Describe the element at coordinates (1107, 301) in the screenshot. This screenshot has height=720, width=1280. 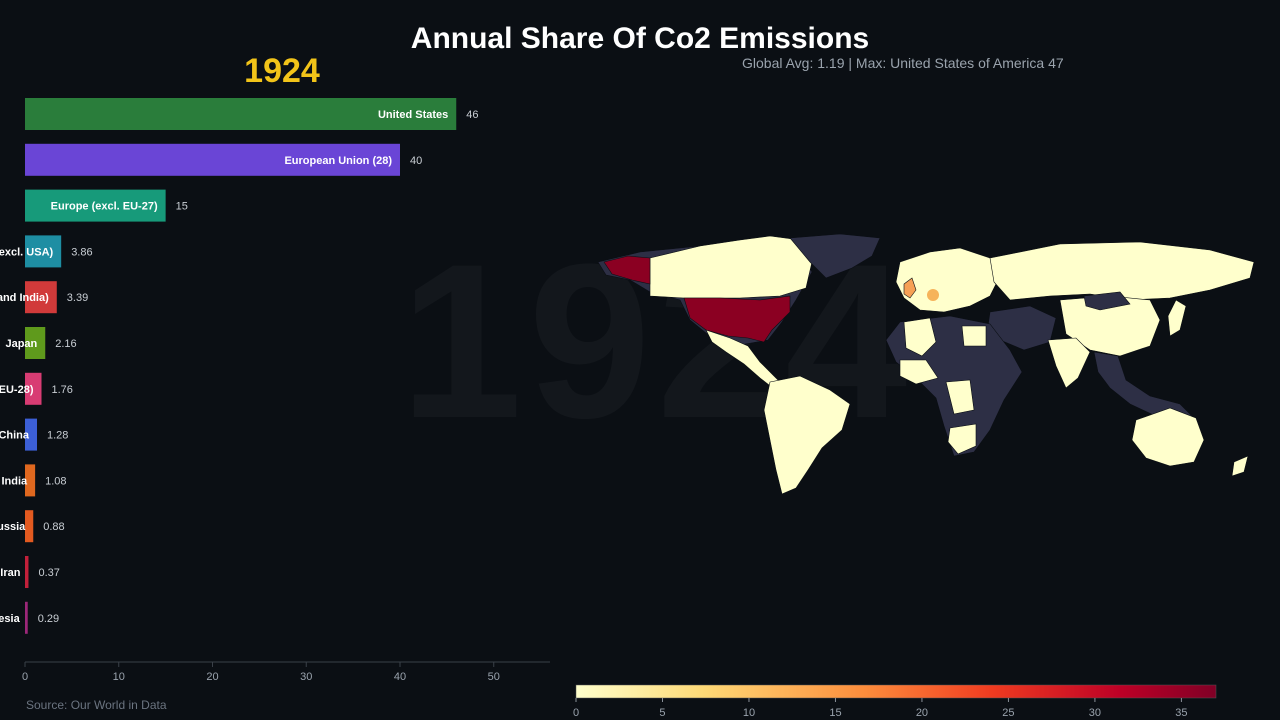
I see `map-mongolia` at that location.